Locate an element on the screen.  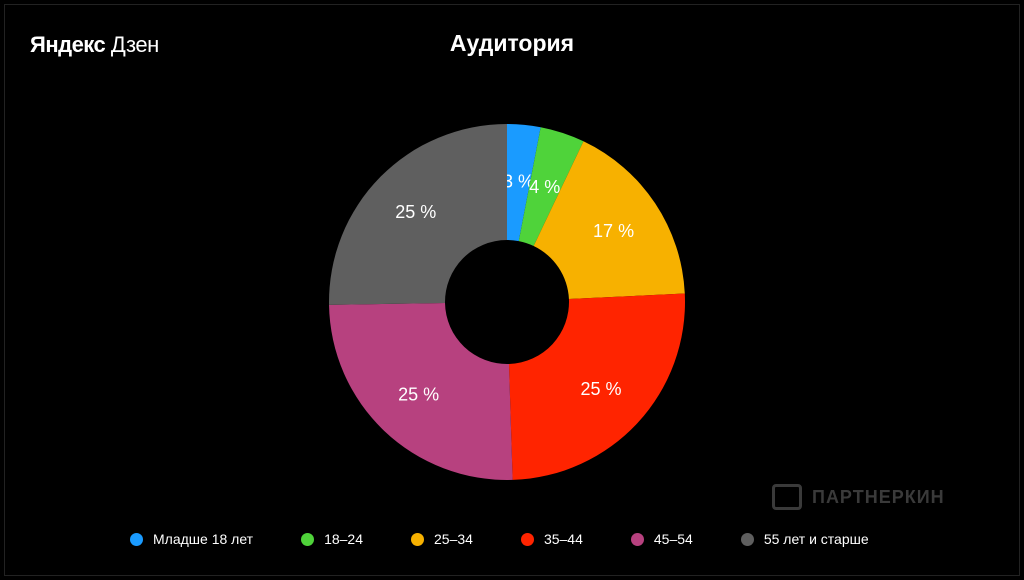
legend-item-3: 35–44 is located at coordinates (551, 539).